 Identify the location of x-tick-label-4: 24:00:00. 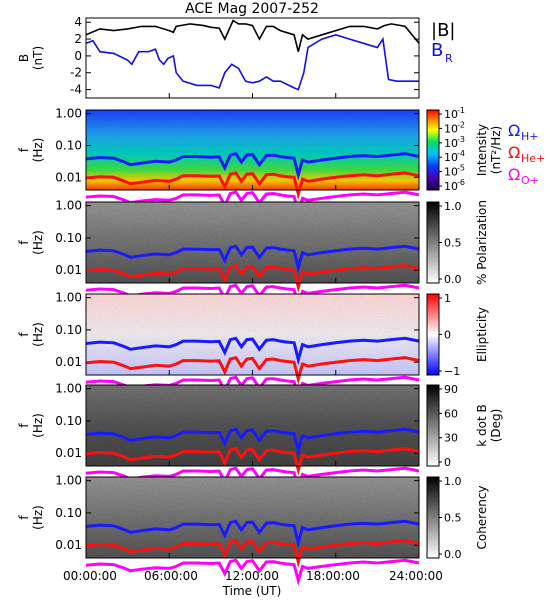
(416, 576).